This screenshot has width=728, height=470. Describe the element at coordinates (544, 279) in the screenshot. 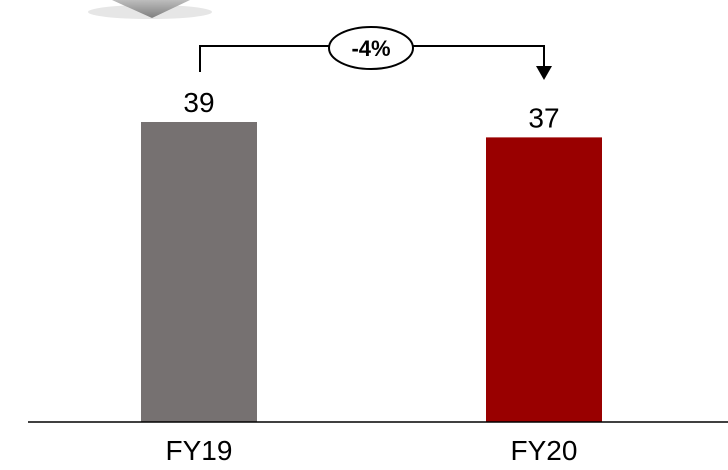

I see `bar-fy20` at that location.